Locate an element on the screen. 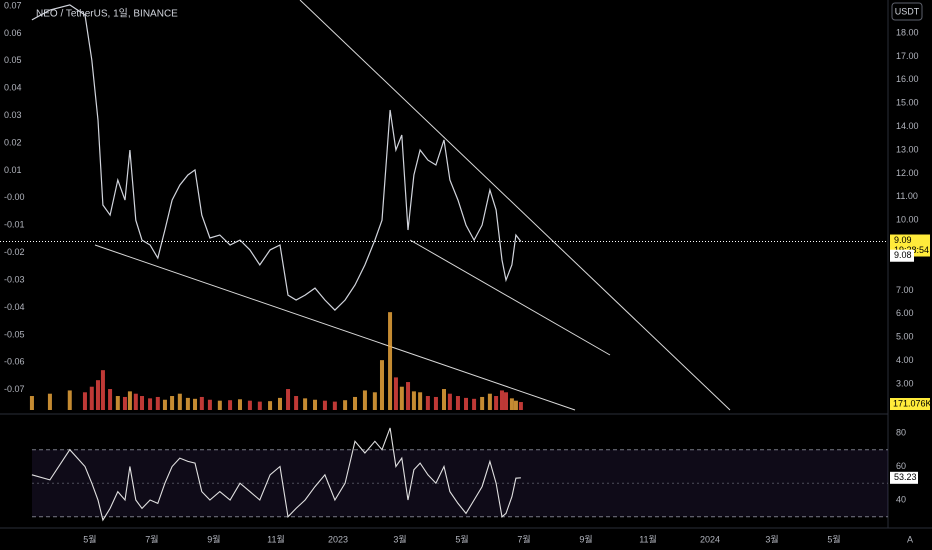 The image size is (932, 550). price-marker-label: 9.08 is located at coordinates (903, 255).